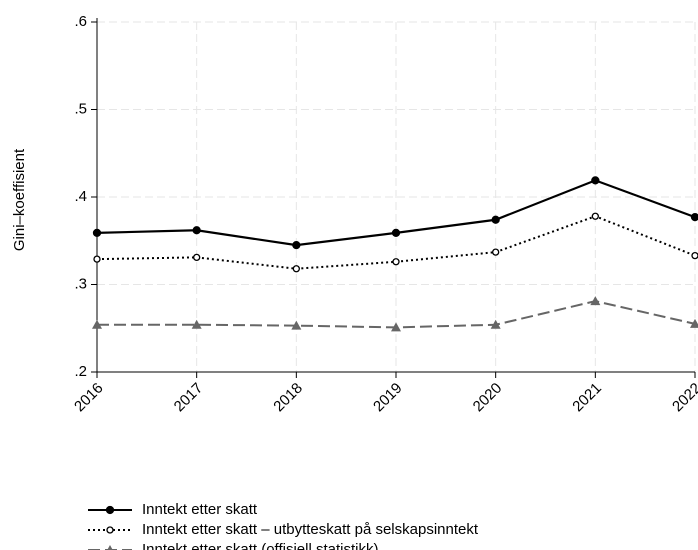 The width and height of the screenshot is (698, 550). What do you see at coordinates (388, 398) in the screenshot?
I see `x-tick-label: 2019` at bounding box center [388, 398].